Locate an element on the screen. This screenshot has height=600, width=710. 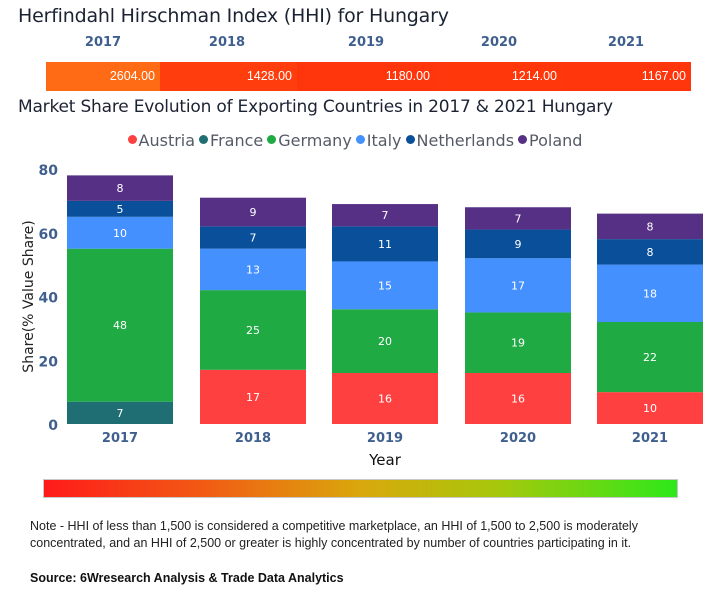
data-label: 19 is located at coordinates (518, 343).